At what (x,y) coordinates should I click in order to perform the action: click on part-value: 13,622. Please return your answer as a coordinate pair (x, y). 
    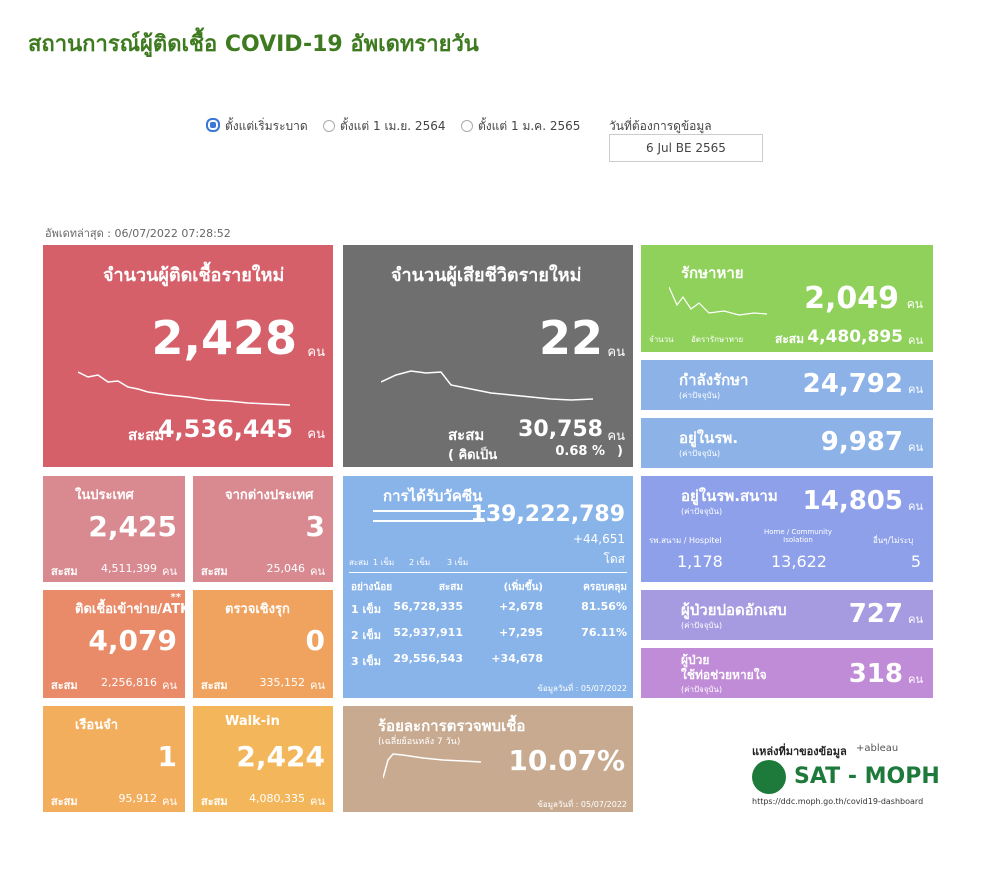
    Looking at the image, I should click on (799, 561).